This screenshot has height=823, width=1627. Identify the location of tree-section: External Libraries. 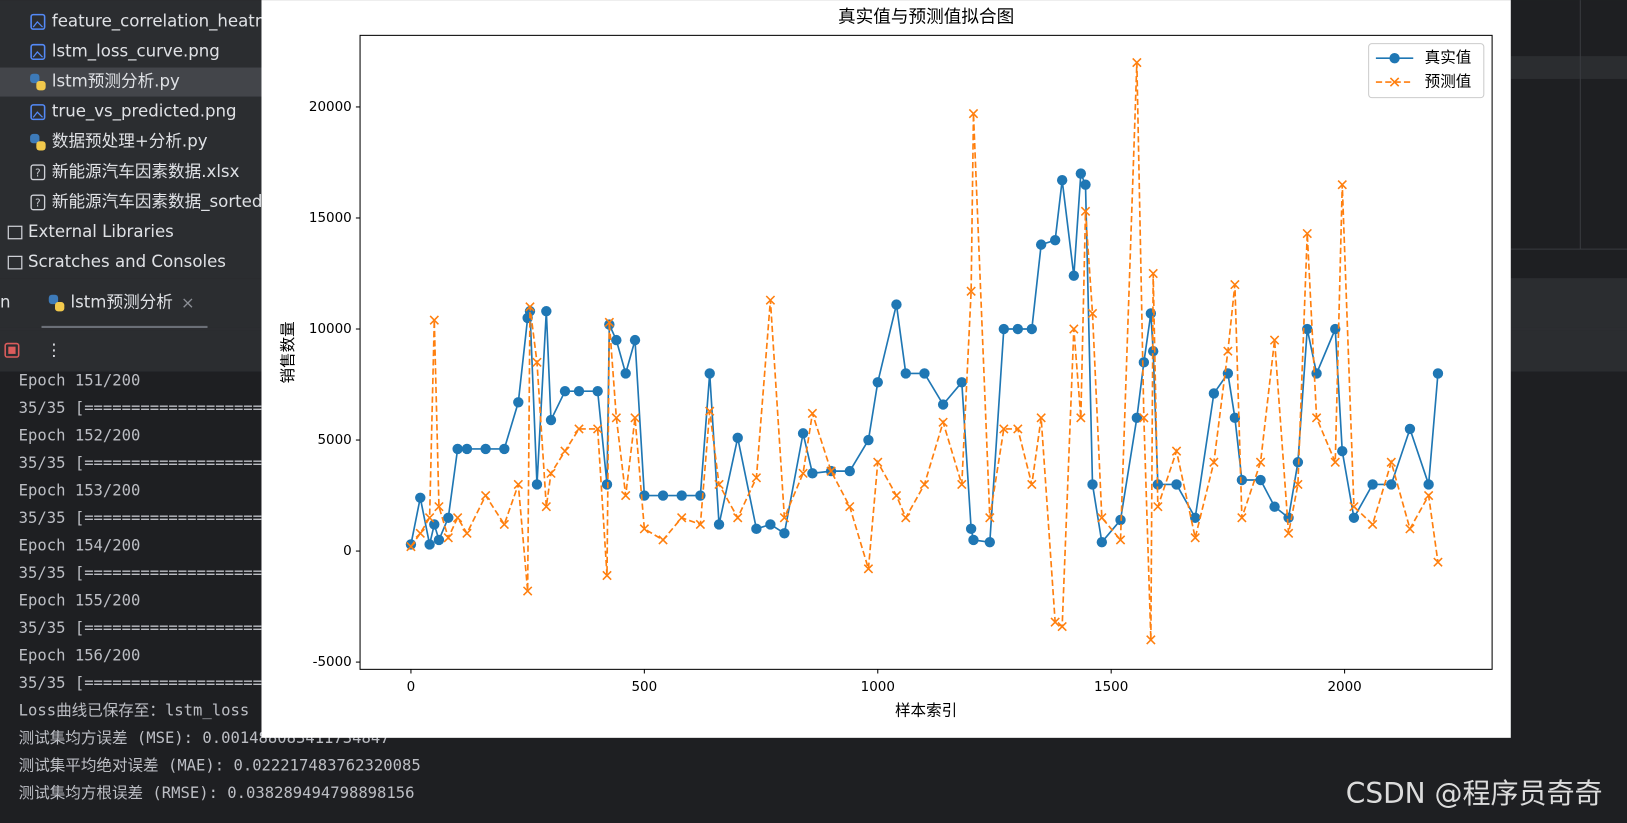
(101, 231).